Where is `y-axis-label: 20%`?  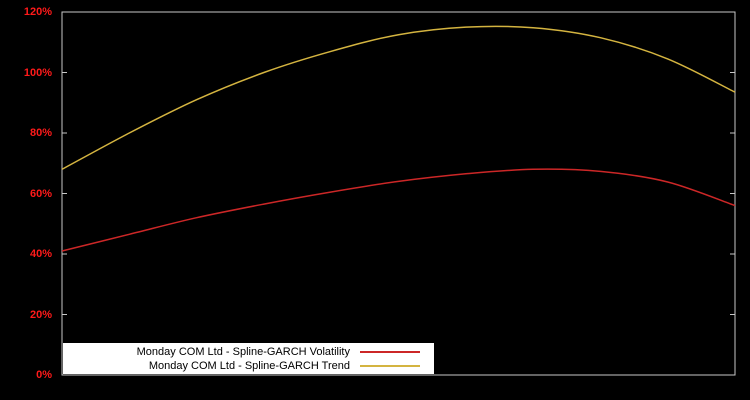
y-axis-label: 20% is located at coordinates (40, 314).